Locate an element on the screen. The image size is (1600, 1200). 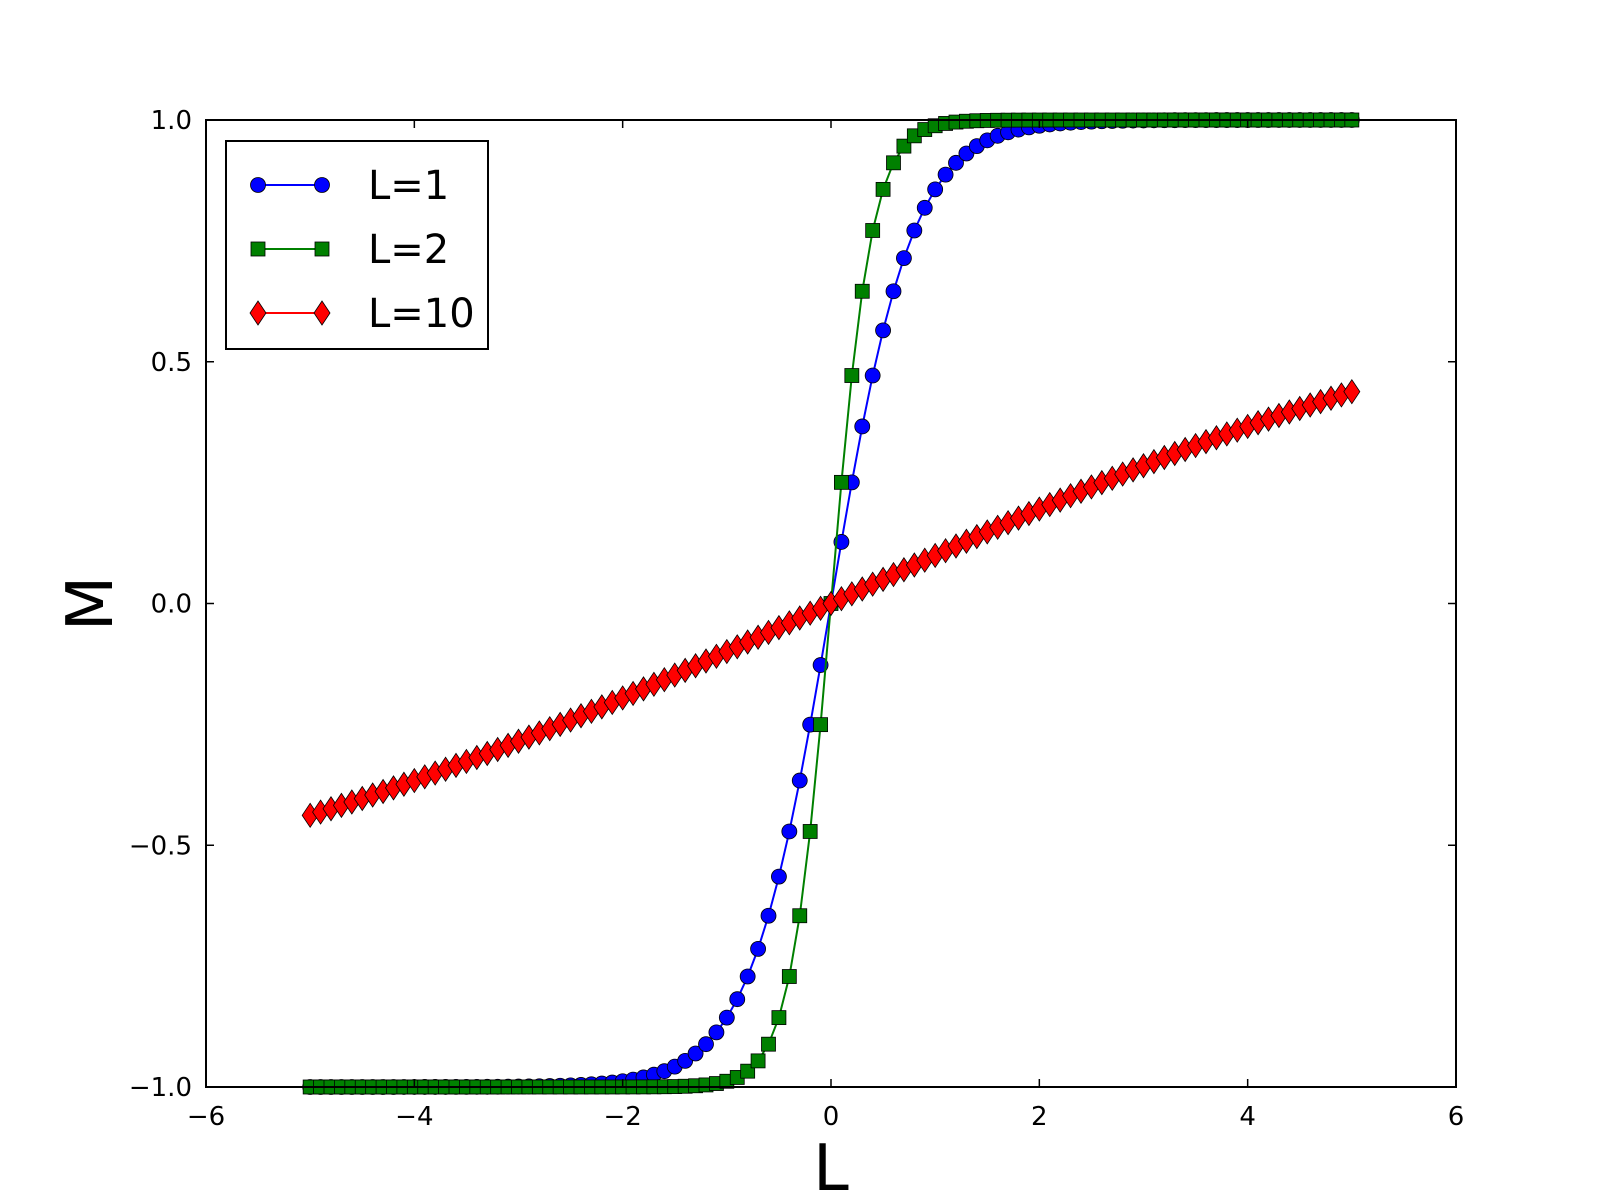
x-tick-label: 4 is located at coordinates (1247, 1117).